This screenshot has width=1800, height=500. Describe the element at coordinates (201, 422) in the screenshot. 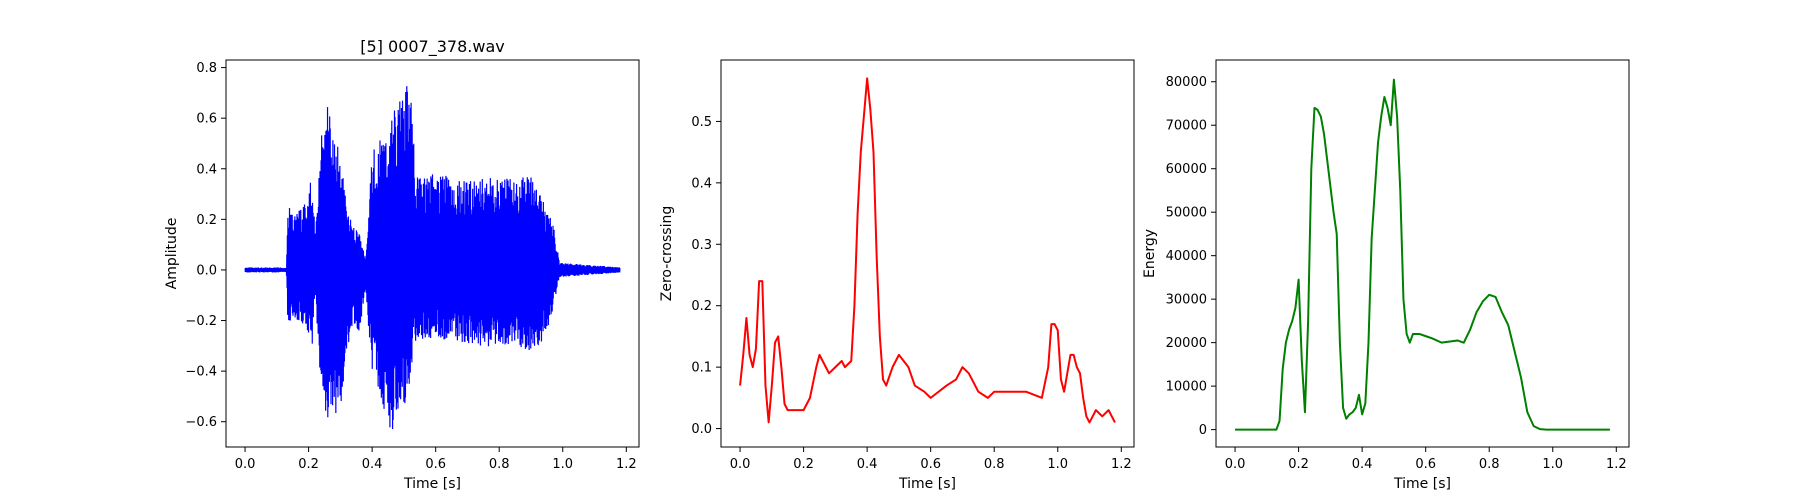

I see `y-tick-label: −0.6` at that location.